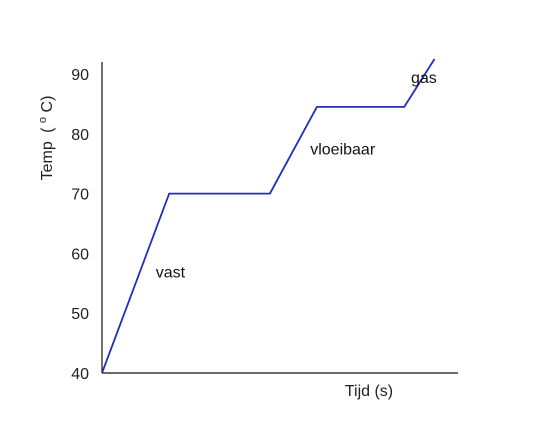 Image resolution: width=539 pixels, height=422 pixels. I want to click on y-axis-title-unit-close: C), so click(47, 104).